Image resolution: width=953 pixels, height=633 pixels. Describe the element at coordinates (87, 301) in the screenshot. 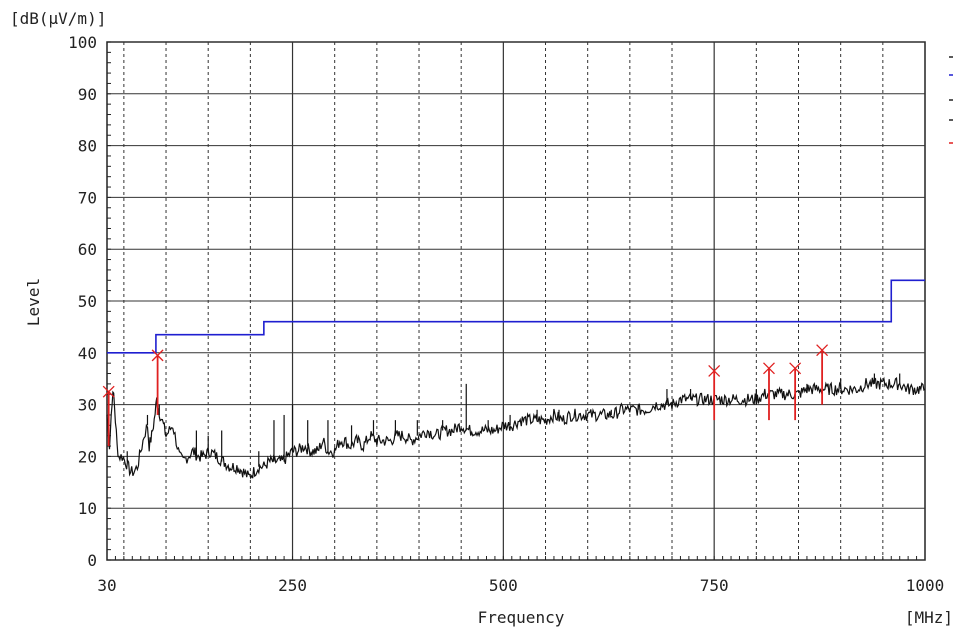

I see `y-tick-label: 50` at that location.